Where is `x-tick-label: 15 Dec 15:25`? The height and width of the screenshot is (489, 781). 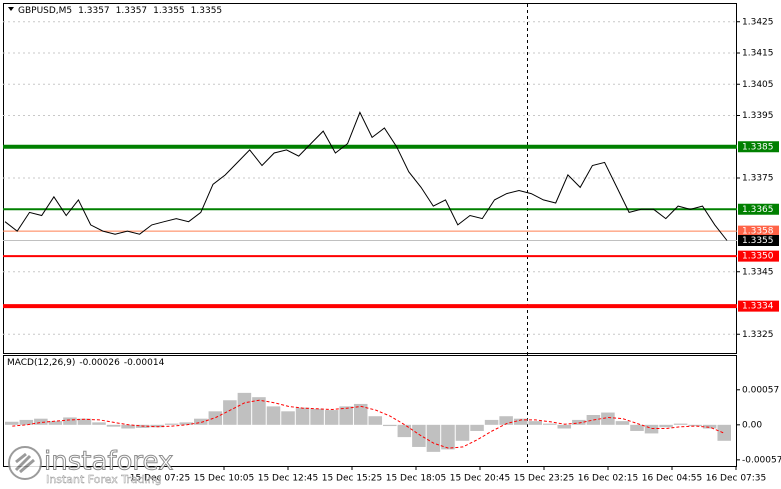 x-tick-label: 15 Dec 15:25 is located at coordinates (352, 479).